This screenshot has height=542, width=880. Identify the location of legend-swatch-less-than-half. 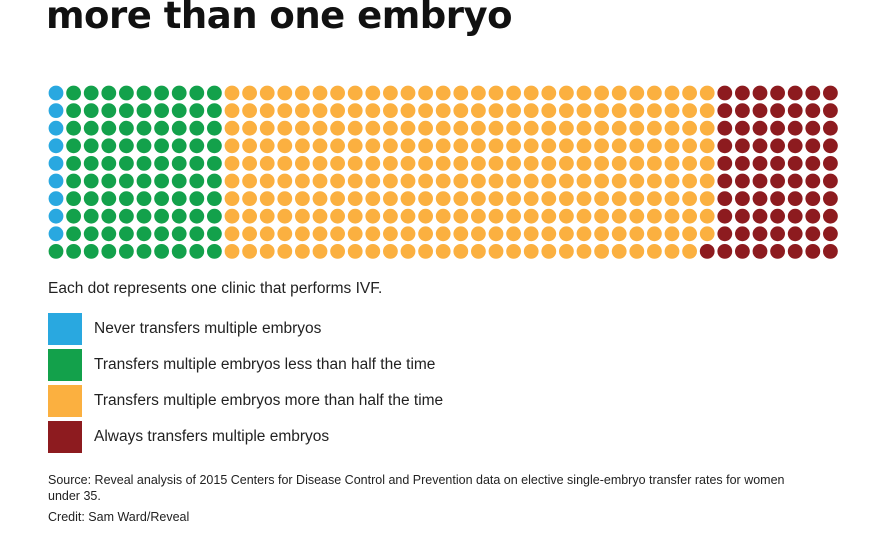
(65, 365).